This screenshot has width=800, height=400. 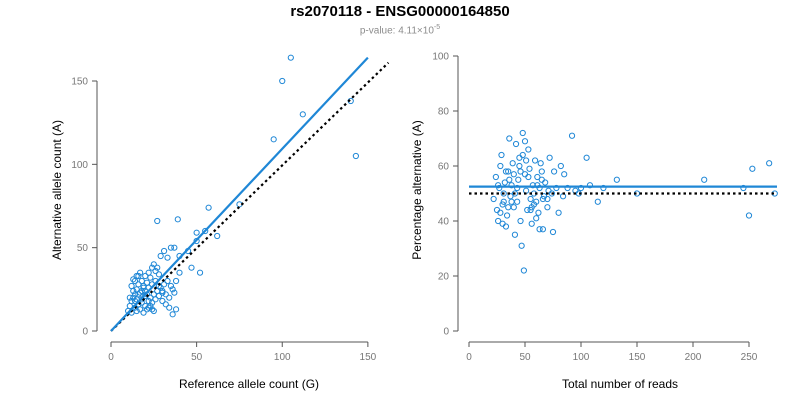 What do you see at coordinates (440, 57) in the screenshot?
I see `y-tick-label: 100` at bounding box center [440, 57].